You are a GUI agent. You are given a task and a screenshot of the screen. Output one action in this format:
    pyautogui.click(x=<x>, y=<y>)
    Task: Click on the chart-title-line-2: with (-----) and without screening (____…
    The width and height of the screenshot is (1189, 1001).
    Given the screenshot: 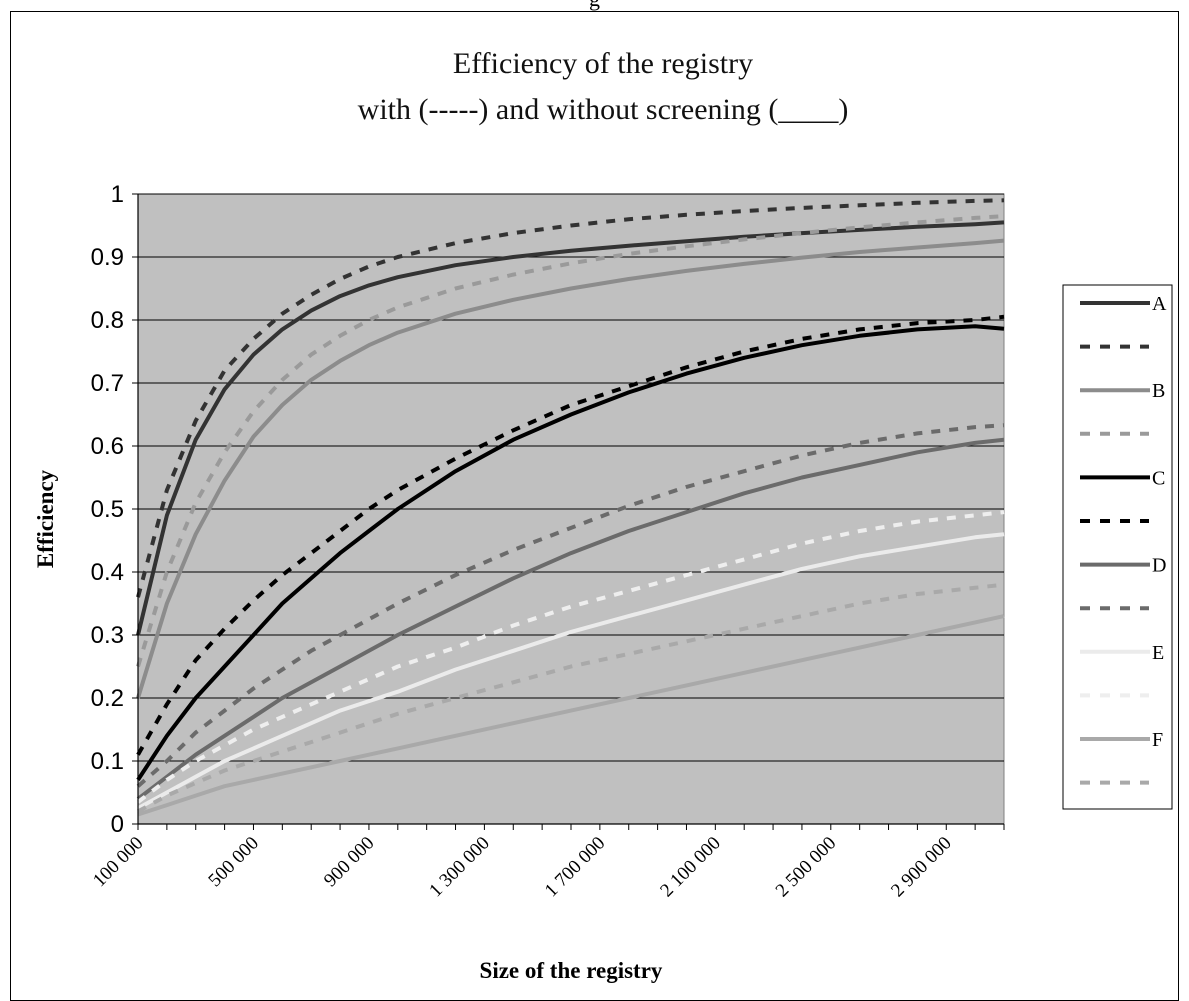 What is the action you would take?
    pyautogui.click(x=603, y=109)
    